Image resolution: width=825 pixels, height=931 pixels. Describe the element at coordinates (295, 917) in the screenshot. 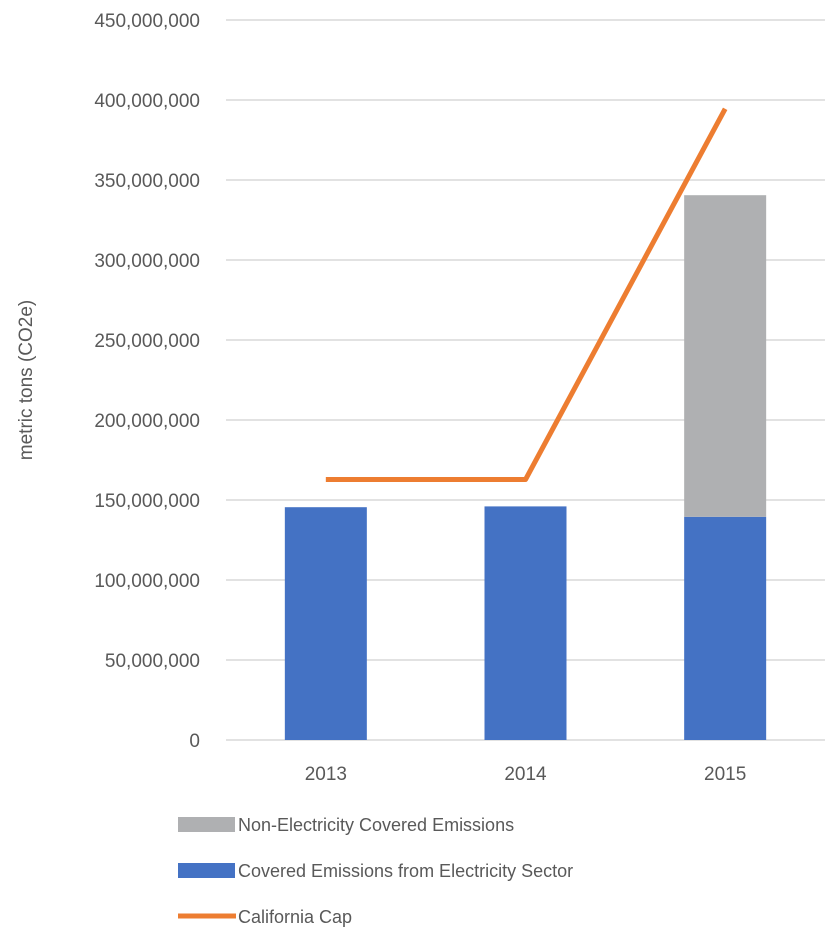

I see `legend-label: California Cap` at that location.